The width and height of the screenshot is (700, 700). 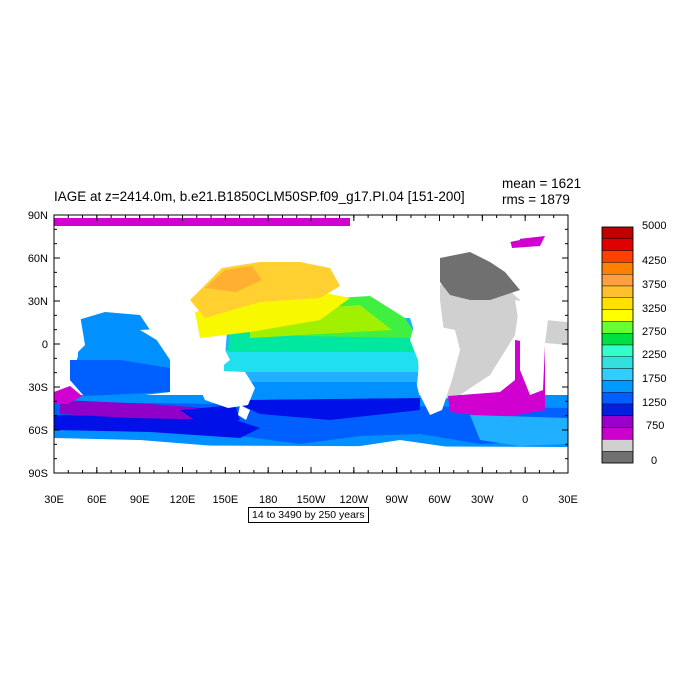 What do you see at coordinates (654, 309) in the screenshot?
I see `colorbar-label: 3250` at bounding box center [654, 309].